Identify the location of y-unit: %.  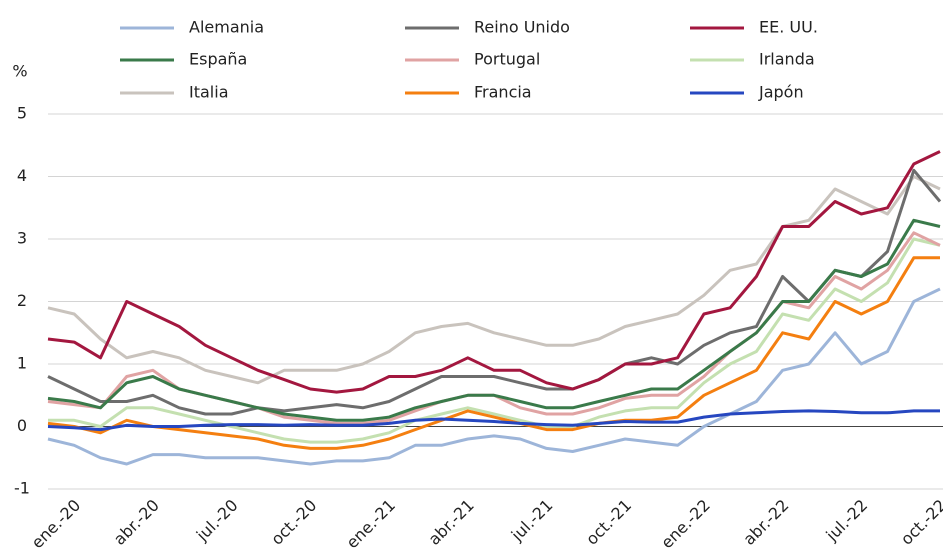
(19, 71).